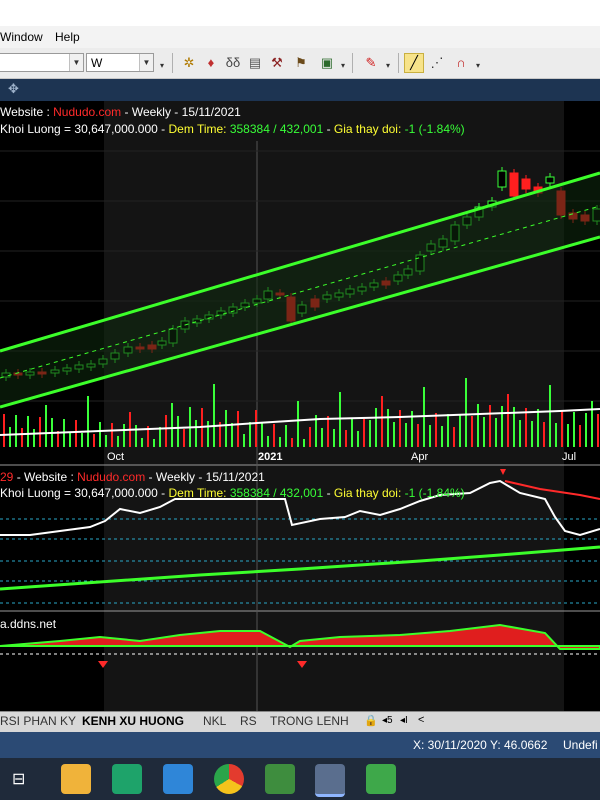 Image resolution: width=600 pixels, height=800 pixels. What do you see at coordinates (229, 779) in the screenshot?
I see `chrome-icon` at bounding box center [229, 779].